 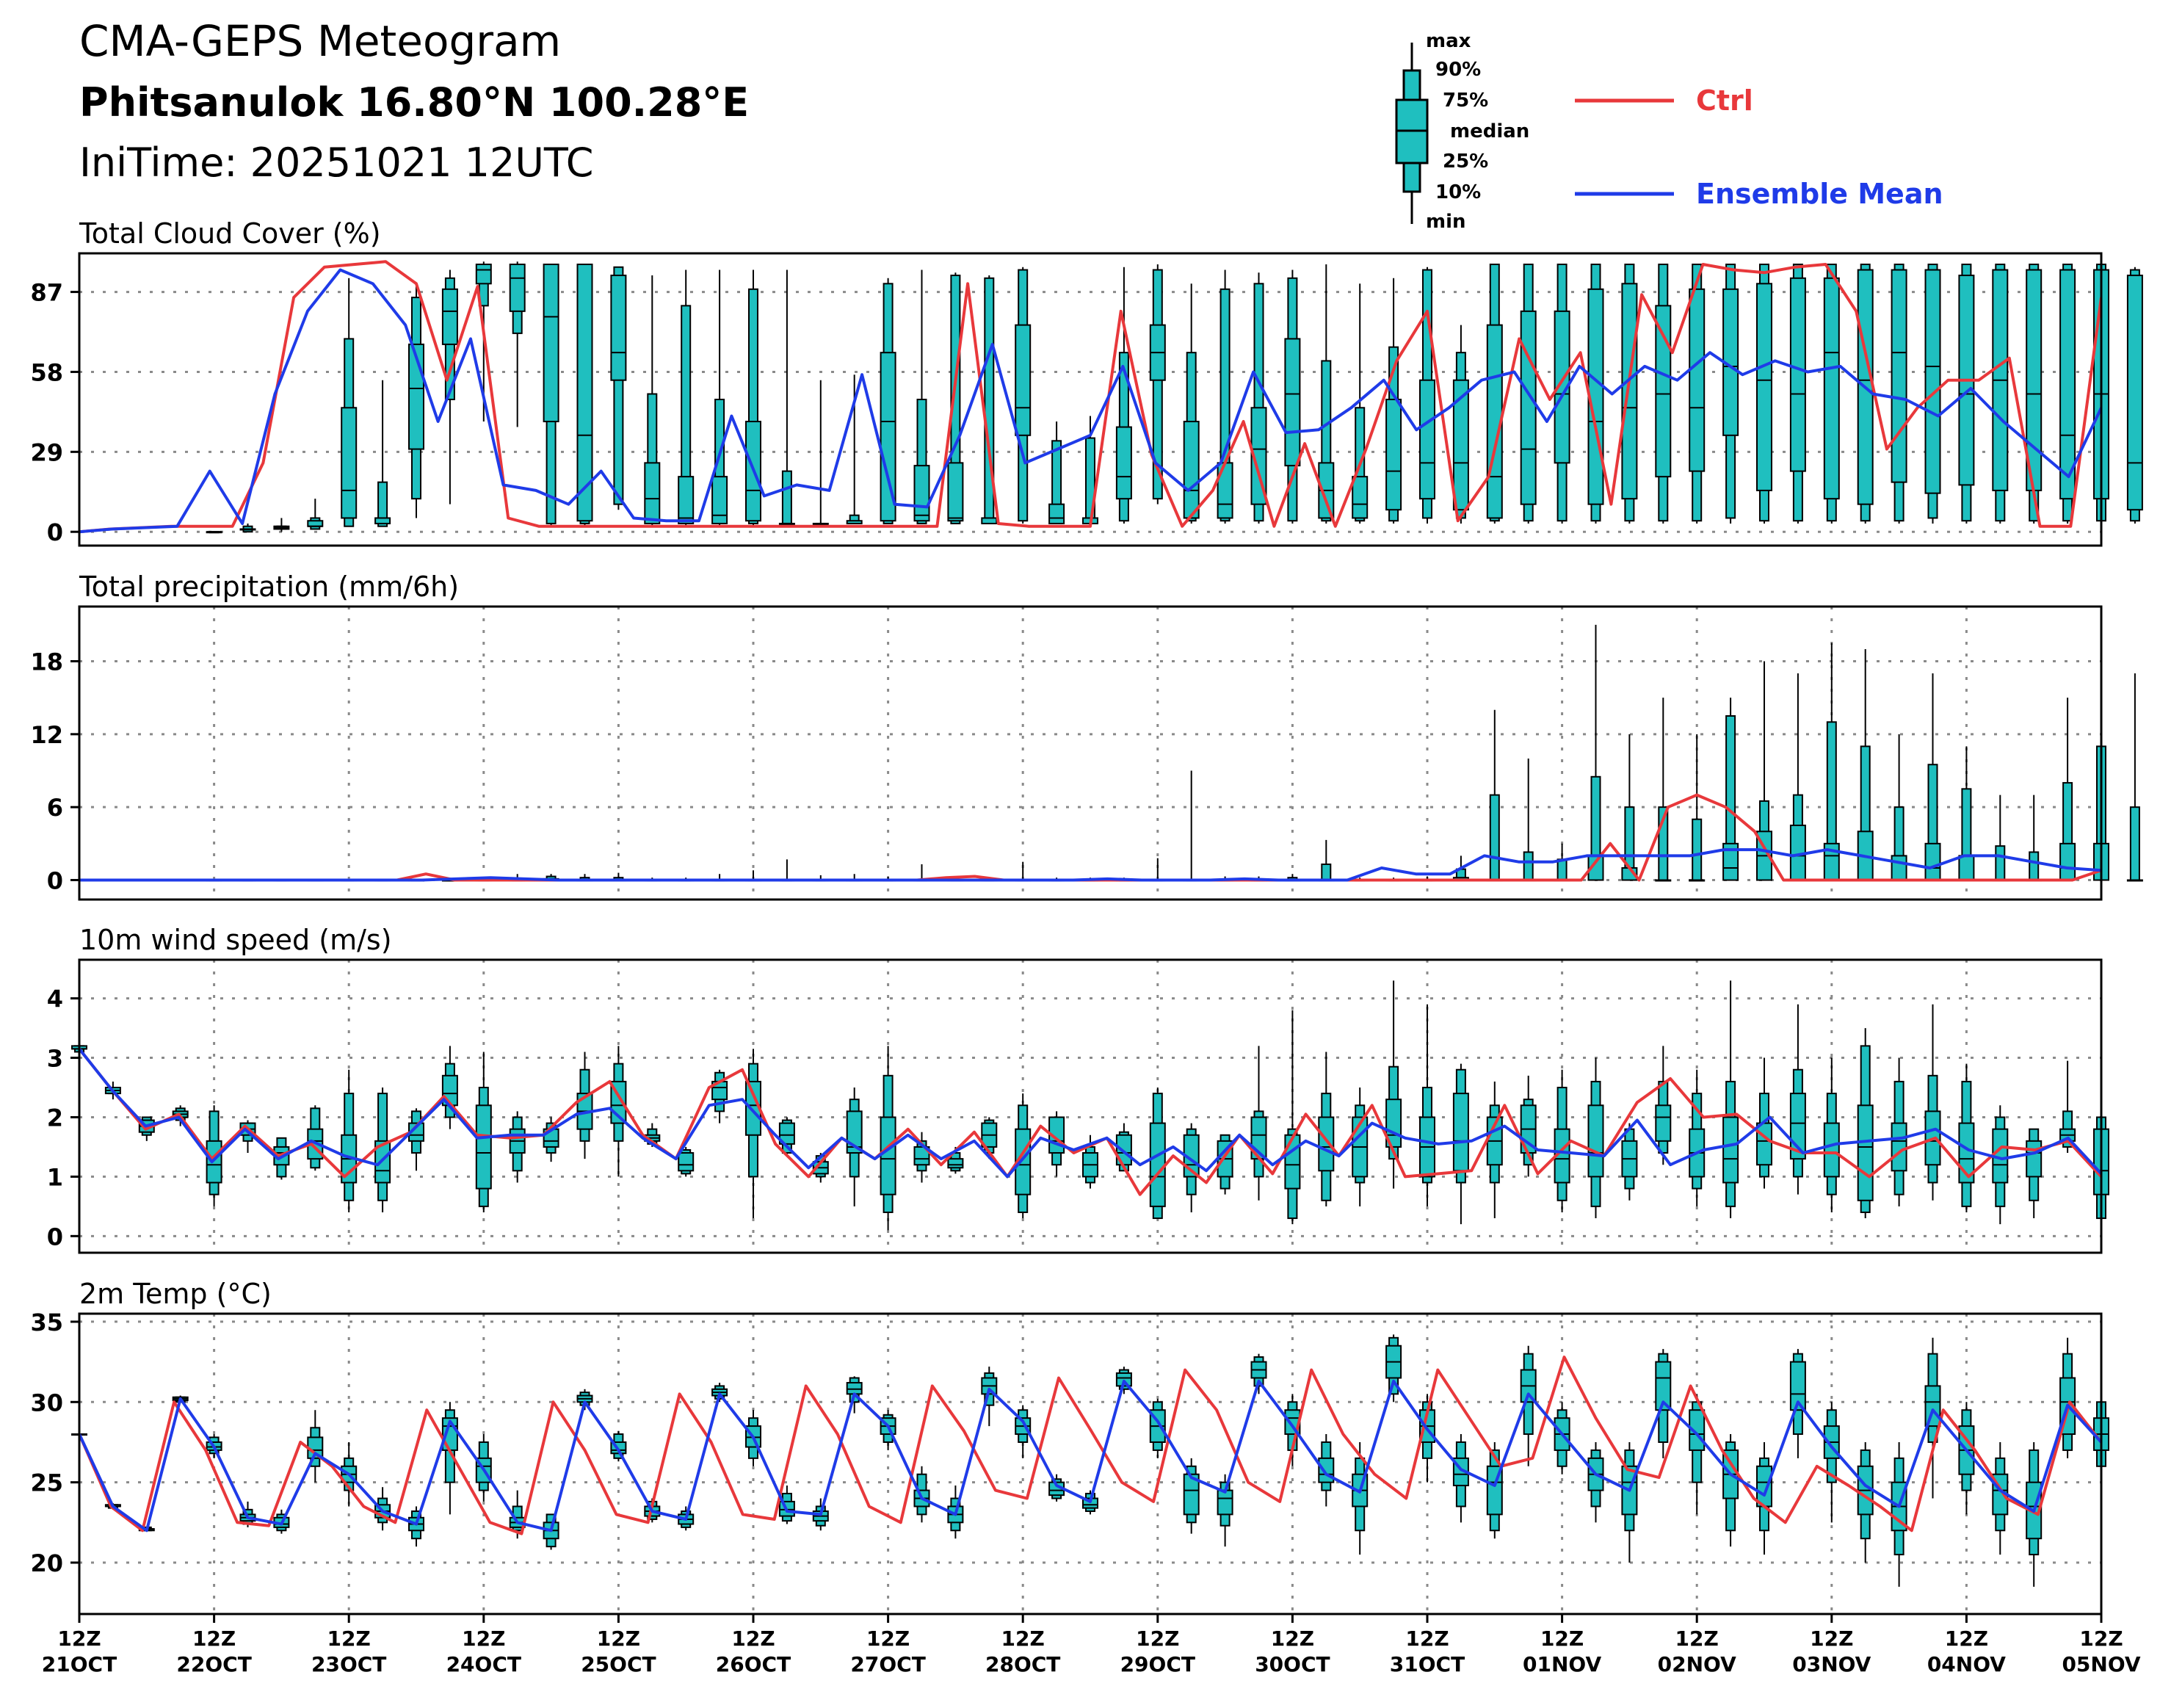 What do you see at coordinates (320, 41) in the screenshot?
I see `chart-title: CMA-GEPS Meteogram` at bounding box center [320, 41].